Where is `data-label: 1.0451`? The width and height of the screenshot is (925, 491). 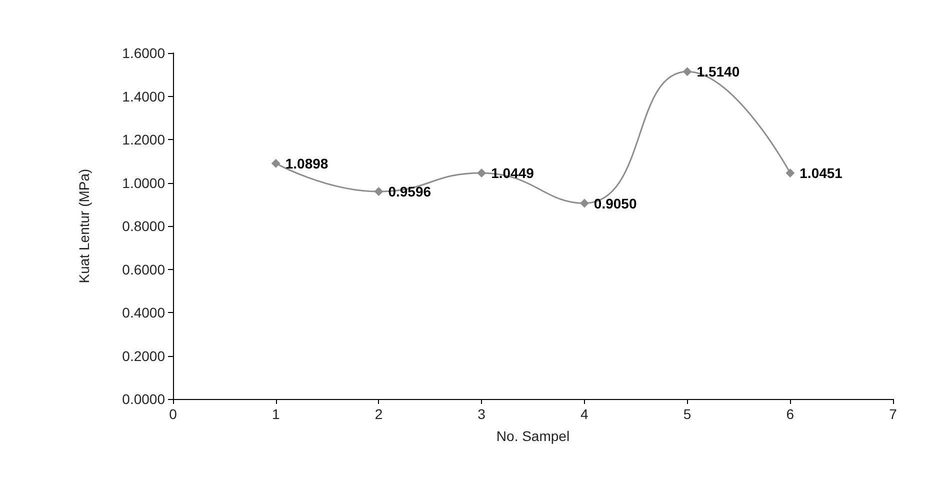 data-label: 1.0451 is located at coordinates (821, 172).